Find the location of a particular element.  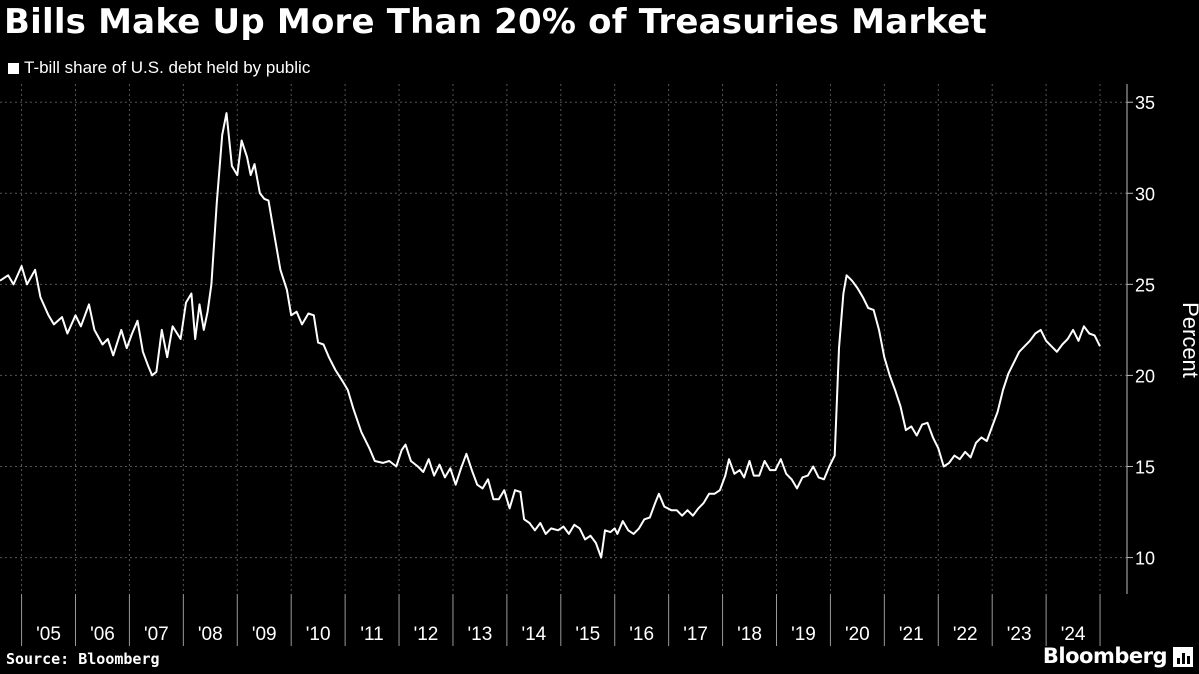

x-tick-label: '10 is located at coordinates (318, 634).